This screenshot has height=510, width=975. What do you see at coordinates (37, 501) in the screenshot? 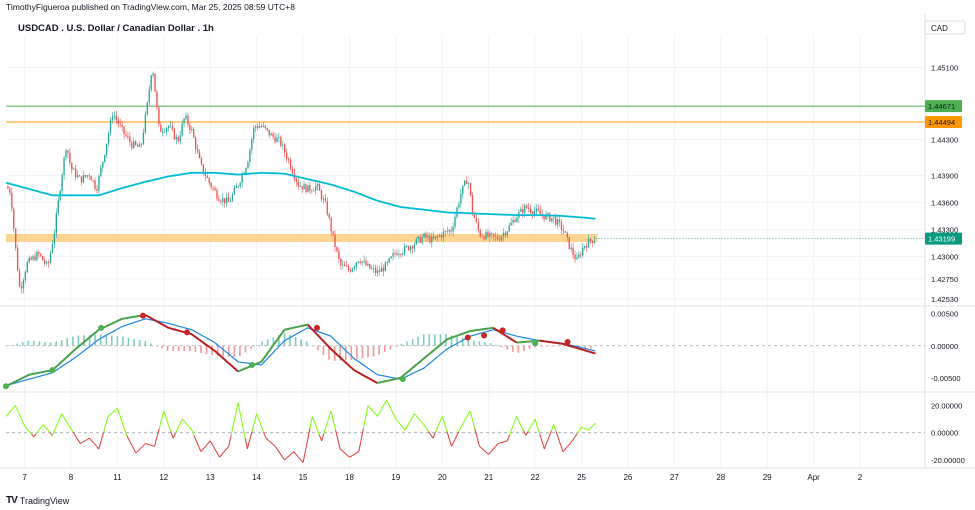
I see `tradingview-logo: TV TradingView` at bounding box center [37, 501].